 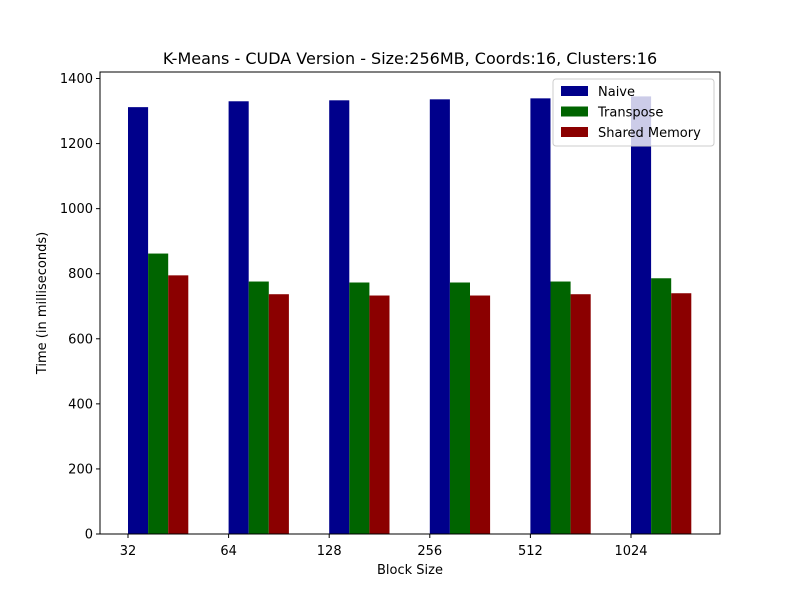 I want to click on y-axis: 0 200 400 600 800 1000 1200 1400, so click(x=80, y=307).